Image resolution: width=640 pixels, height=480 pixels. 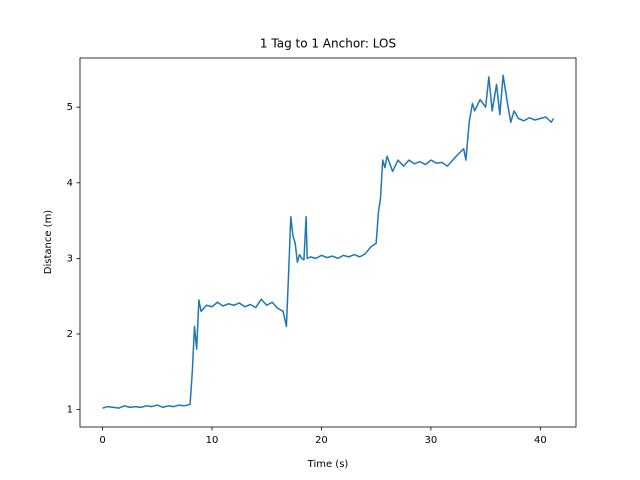 I want to click on chart-title: 1 Tag to 1 Anchor: LOS, so click(x=328, y=44).